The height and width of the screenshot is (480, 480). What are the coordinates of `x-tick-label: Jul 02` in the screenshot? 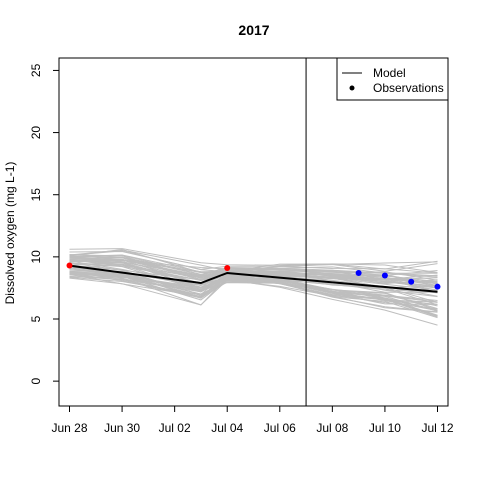 It's located at (175, 428).